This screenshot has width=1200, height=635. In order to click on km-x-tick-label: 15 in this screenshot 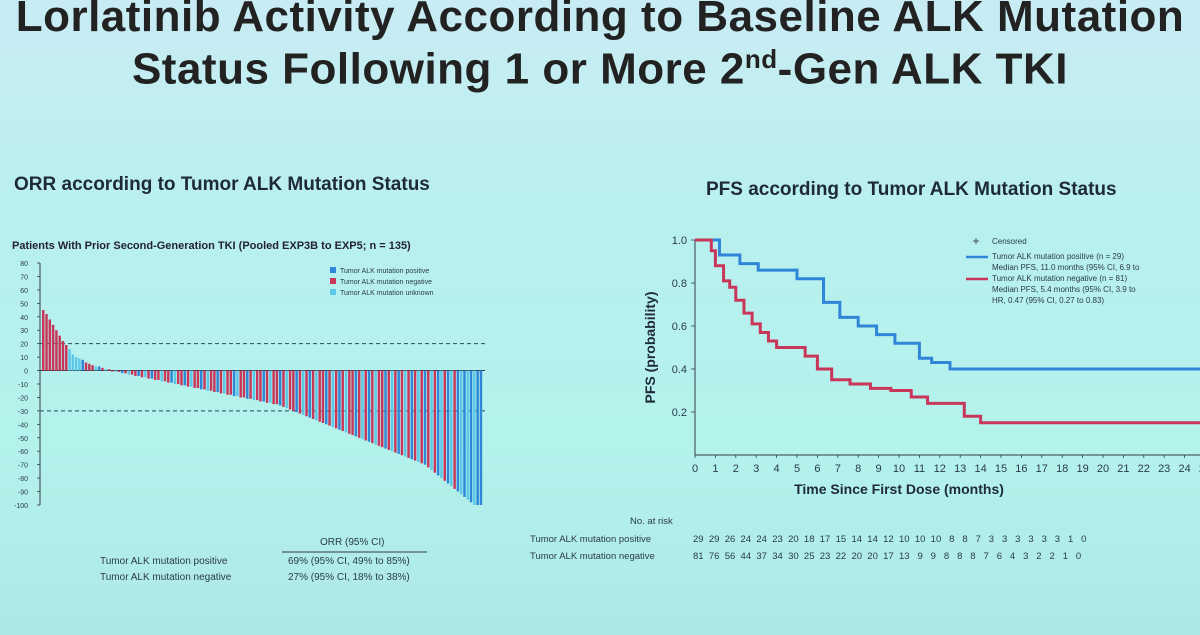, I will do `click(1001, 469)`.